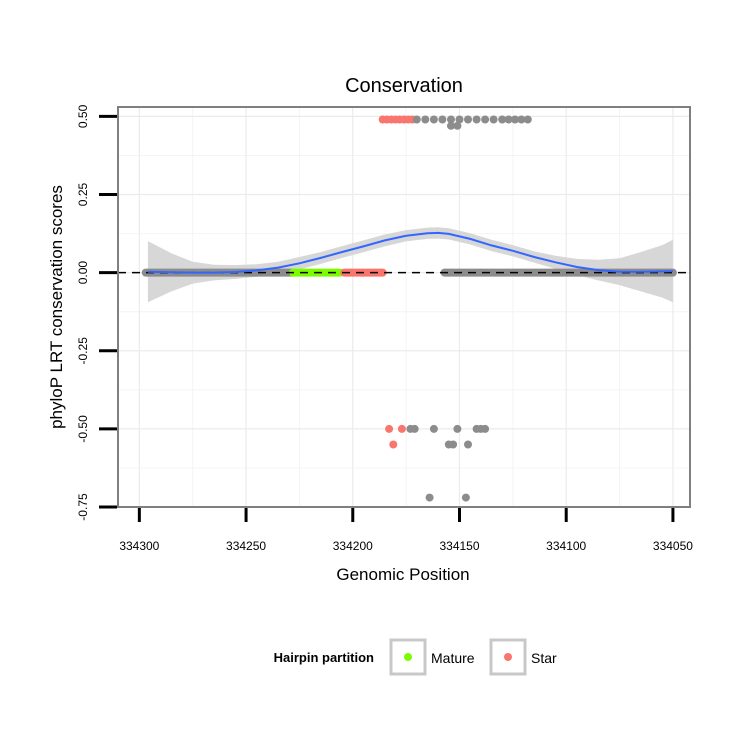  Describe the element at coordinates (324, 657) in the screenshot. I see `legend-title: Hairpin partition` at that location.